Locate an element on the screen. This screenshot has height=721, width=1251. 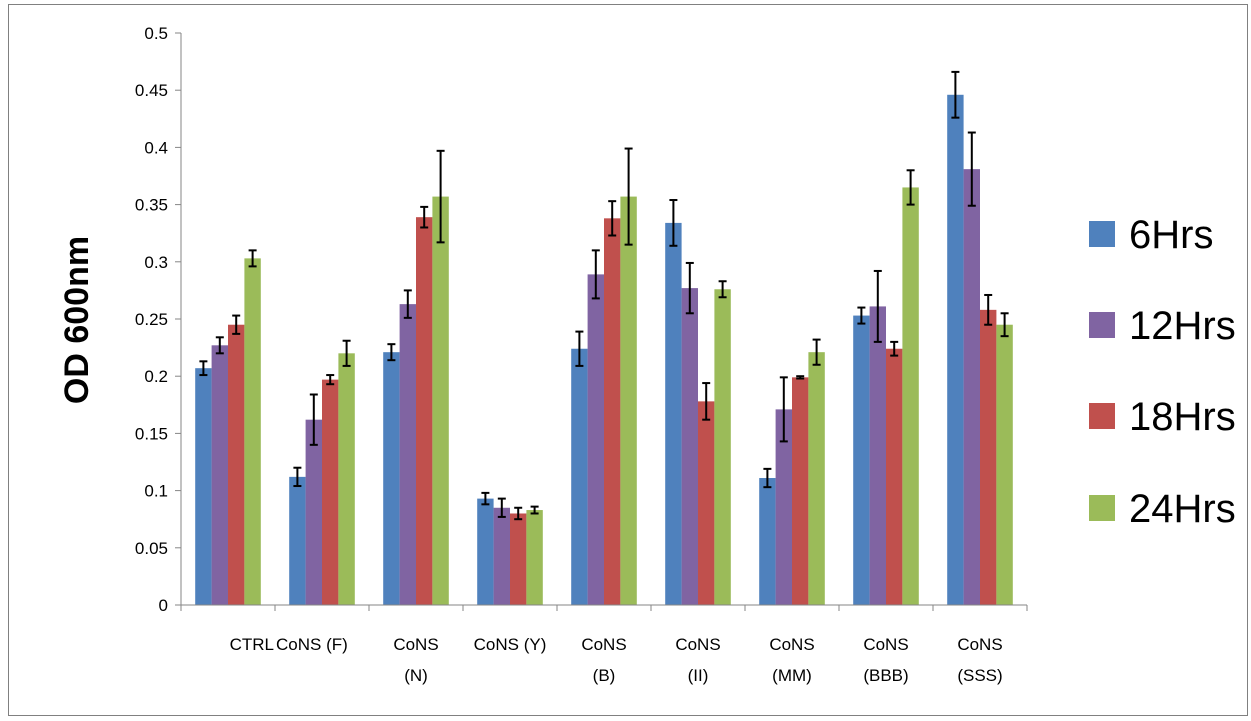
y-tick-label: 0.1 is located at coordinates (156, 491).